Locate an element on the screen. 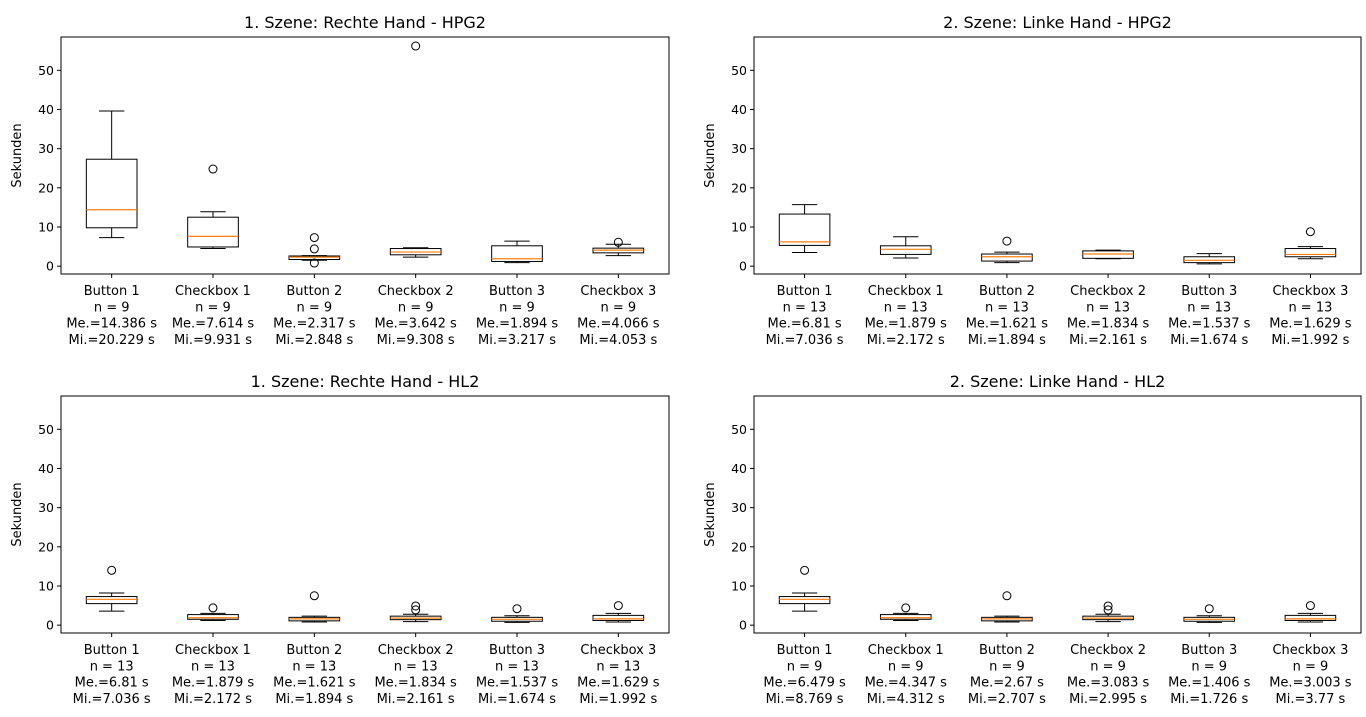  median-label: Mi.=3.217 s is located at coordinates (517, 340).